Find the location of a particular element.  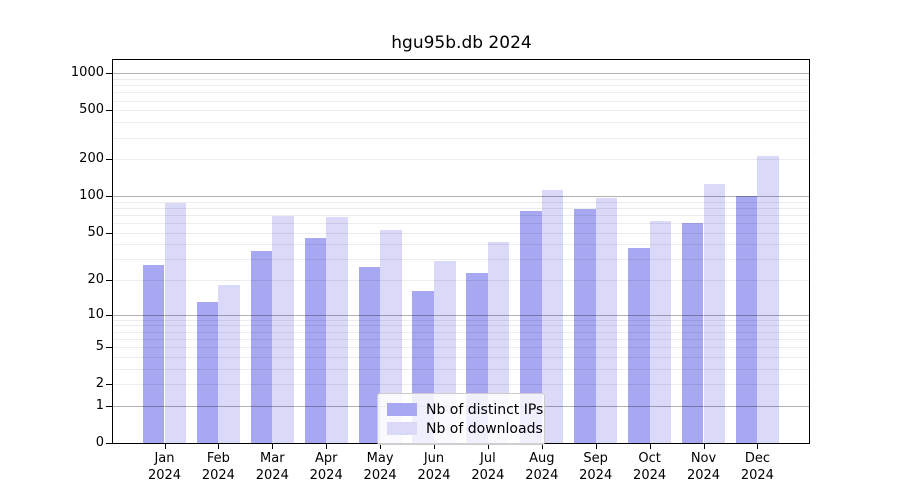

legend: Nb of distinct IPs Nb of downloads is located at coordinates (461, 419).